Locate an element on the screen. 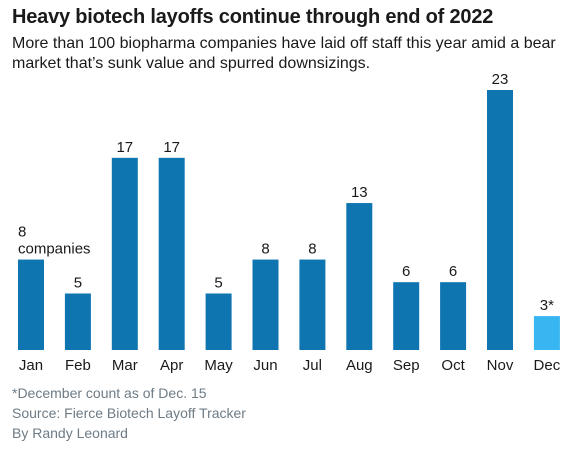  source-line: Source: Fierce Biotech Layoff Tracker is located at coordinates (129, 413).